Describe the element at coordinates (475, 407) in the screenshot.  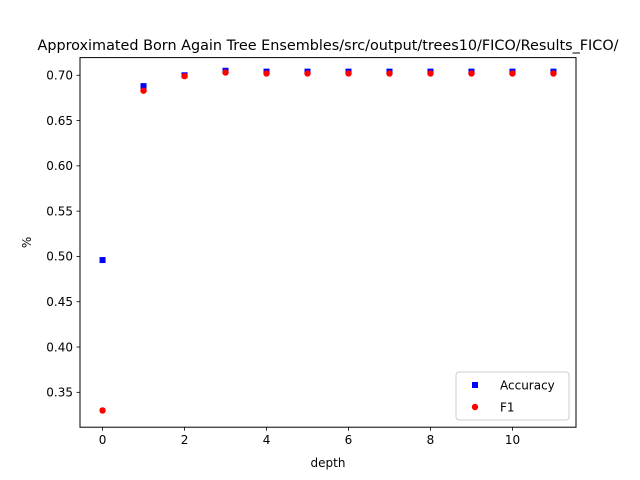
I see `legend-f1-marker` at that location.